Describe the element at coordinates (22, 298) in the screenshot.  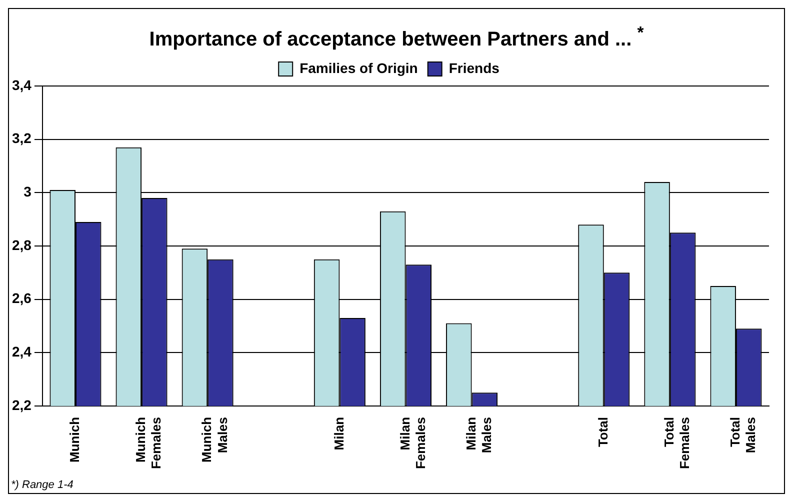
I see `y-tick-label: 2,6` at that location.